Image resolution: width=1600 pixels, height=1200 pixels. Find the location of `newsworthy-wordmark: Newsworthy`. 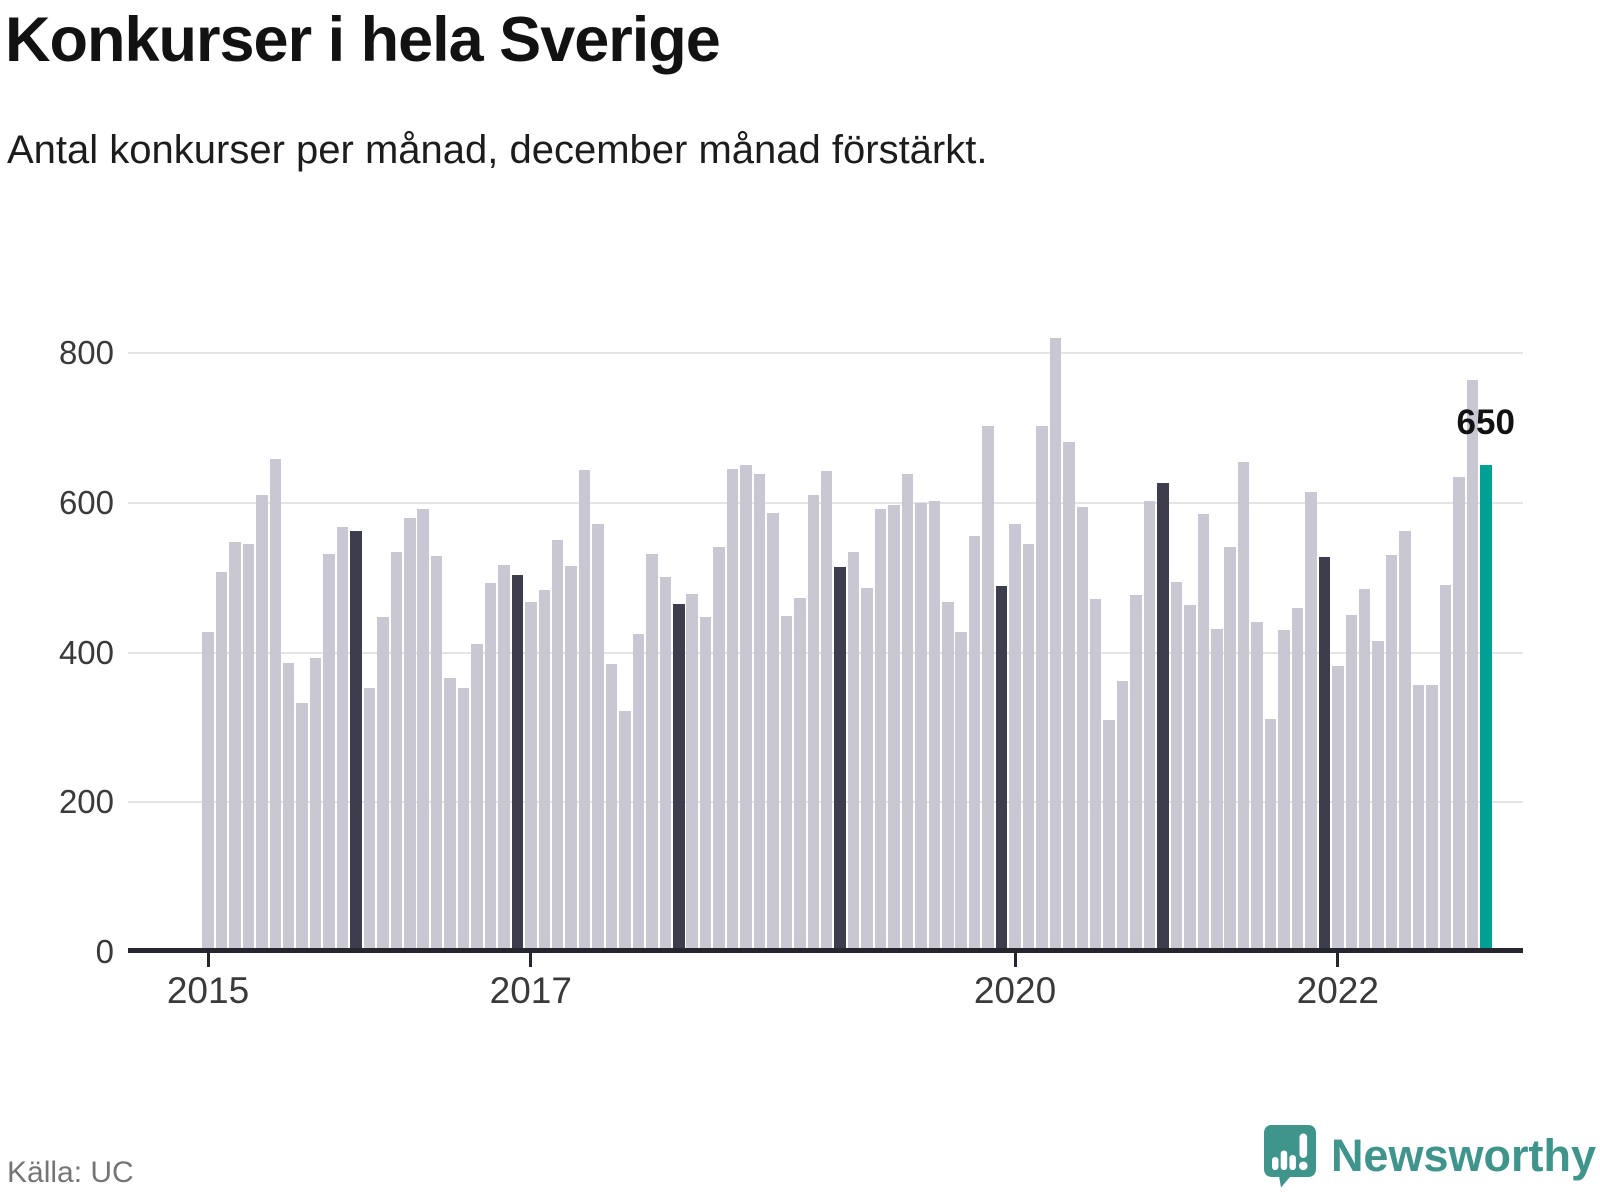

newsworthy-wordmark: Newsworthy is located at coordinates (1463, 1155).